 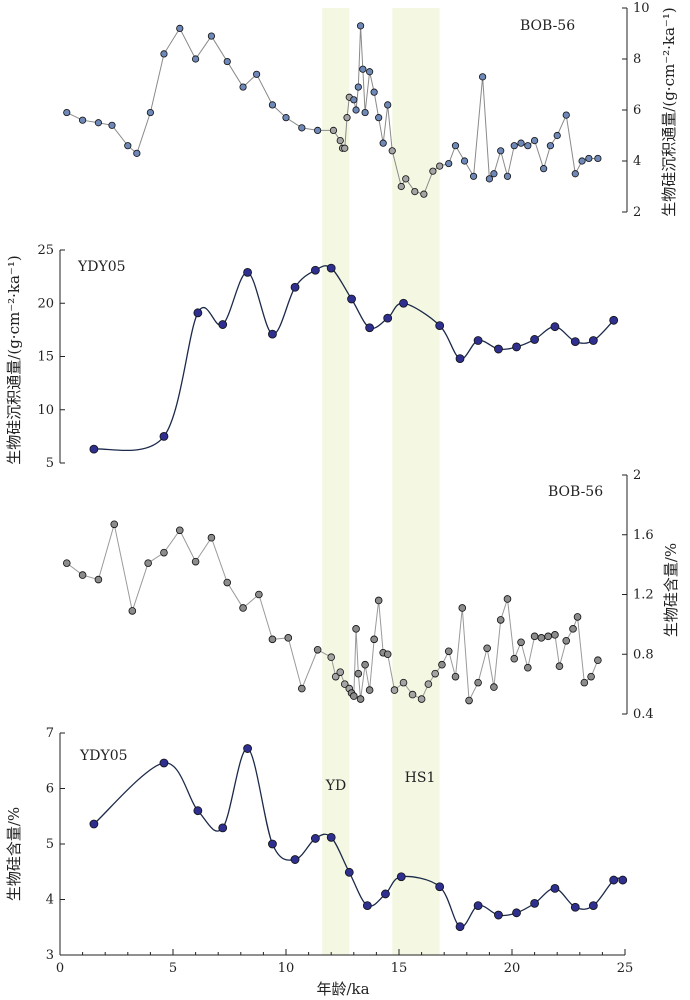 What do you see at coordinates (512, 968) in the screenshot?
I see `x-tick-label: 20` at bounding box center [512, 968].